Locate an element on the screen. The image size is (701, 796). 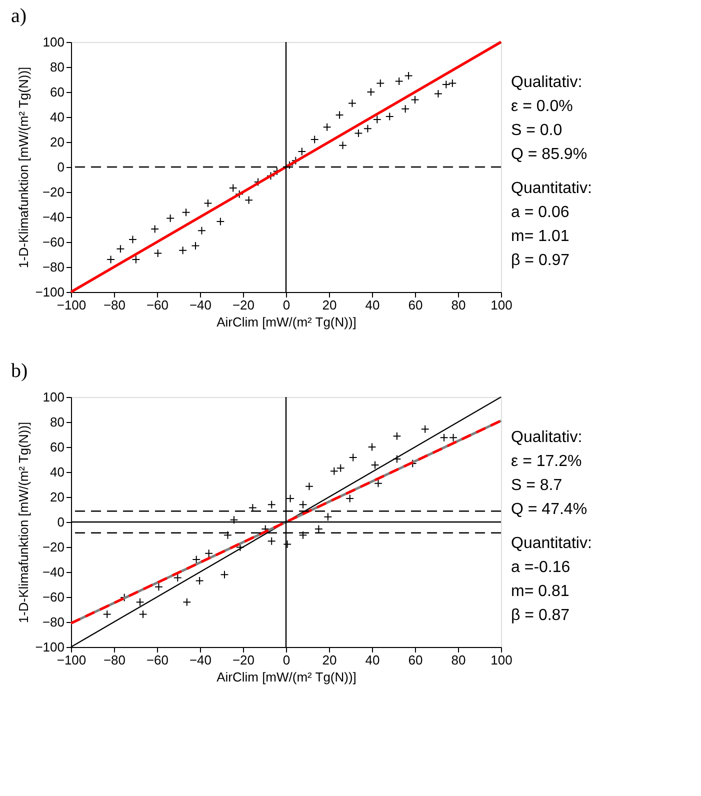
text: Q = 85.9% is located at coordinates (549, 154).